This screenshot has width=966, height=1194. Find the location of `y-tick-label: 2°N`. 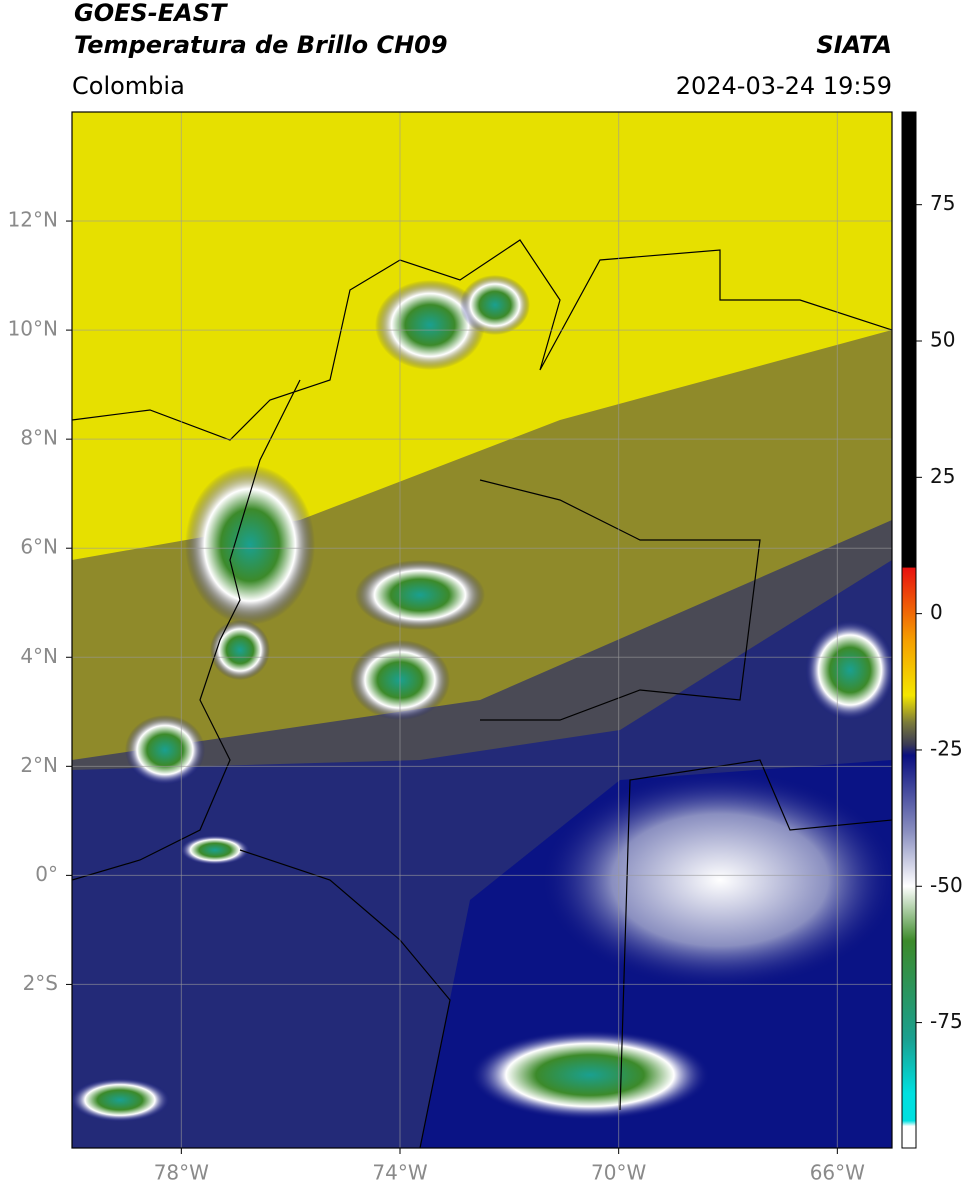

y-tick-label: 2°N is located at coordinates (39, 765).